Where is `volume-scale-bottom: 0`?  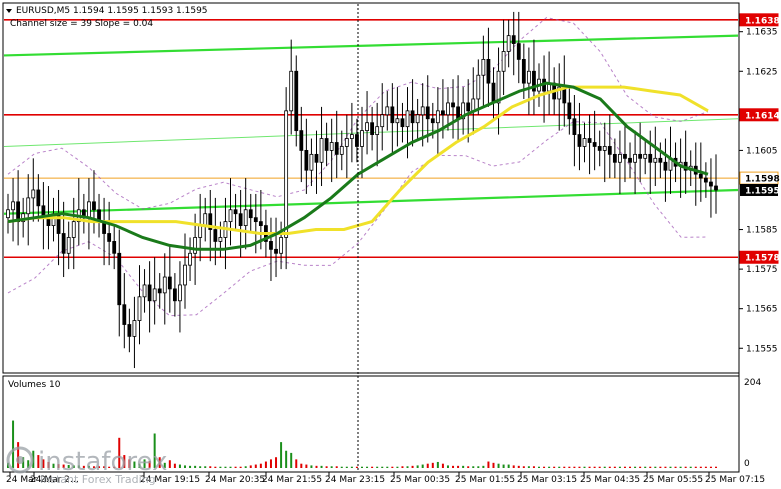
volume-scale-bottom: 0 is located at coordinates (747, 464).